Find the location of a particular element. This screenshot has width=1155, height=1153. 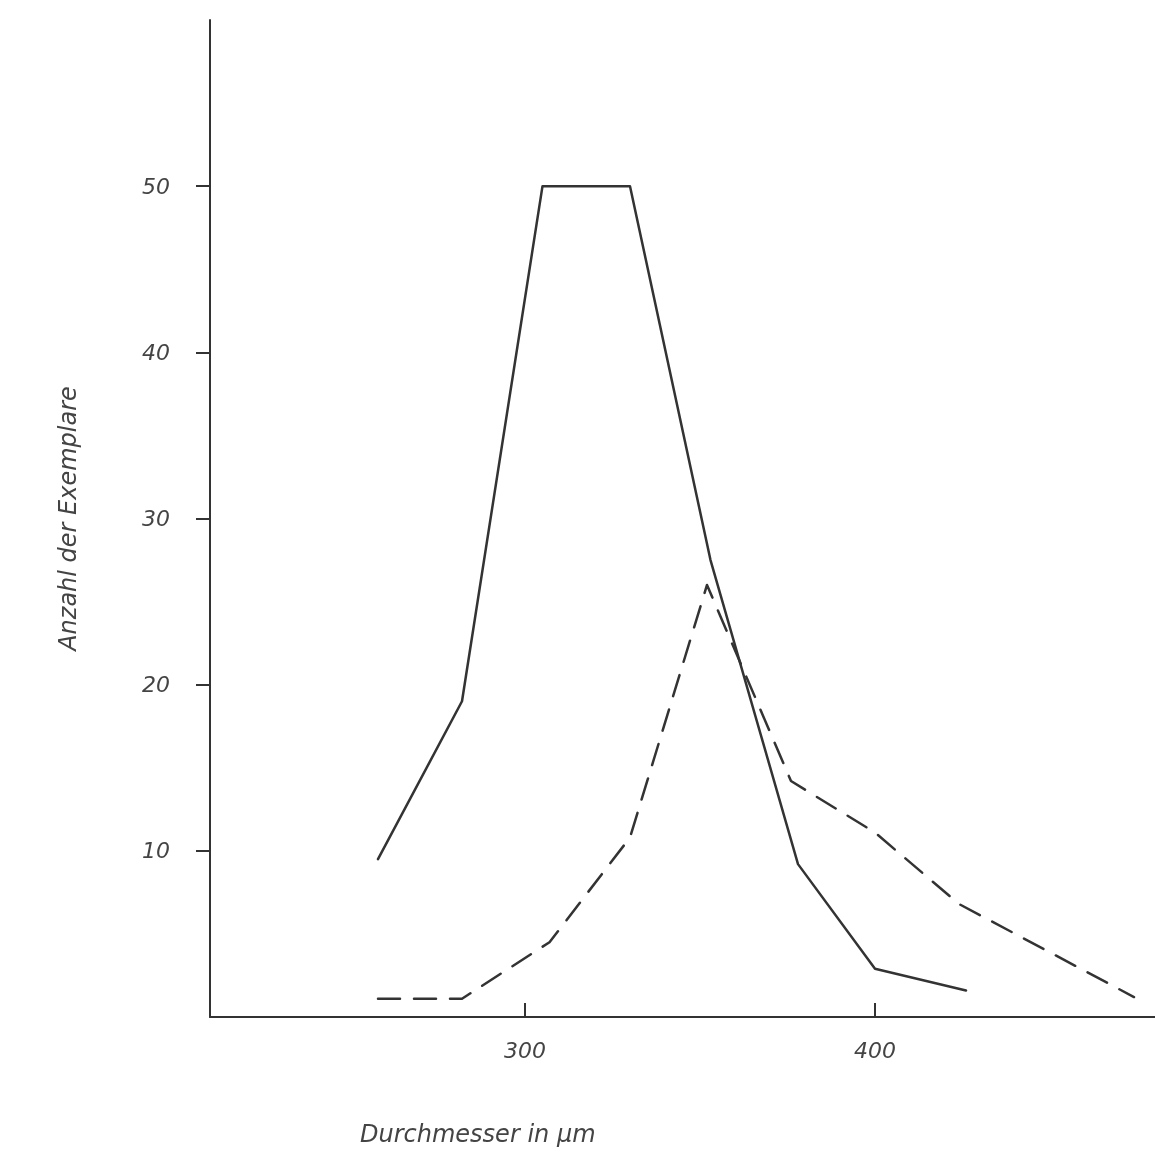

x-tick-label: 300 is located at coordinates (525, 1050).